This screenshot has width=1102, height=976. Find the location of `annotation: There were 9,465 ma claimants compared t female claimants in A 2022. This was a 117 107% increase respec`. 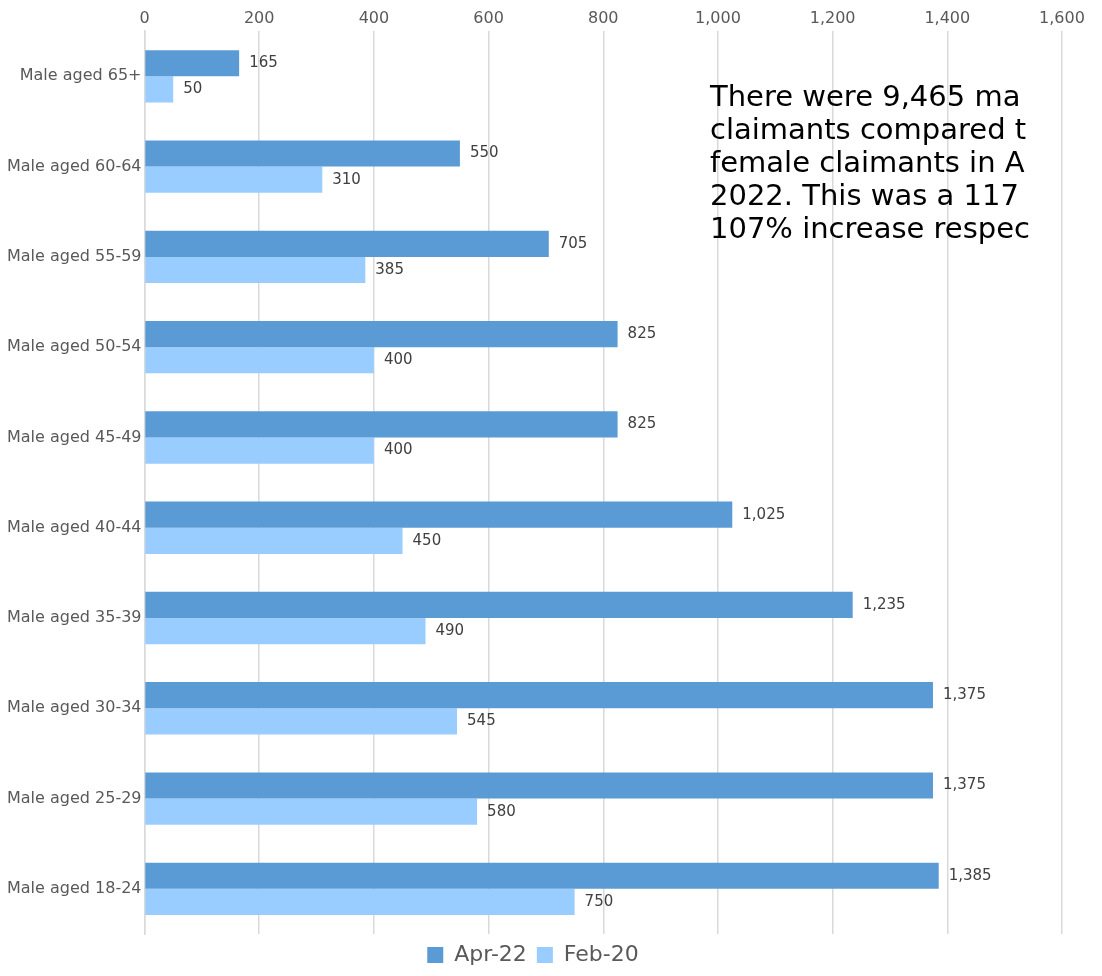

annotation: There were 9,465 ma claimants compared t female claimants in A 2022. This was a 117 107% increase respec is located at coordinates (870, 162).